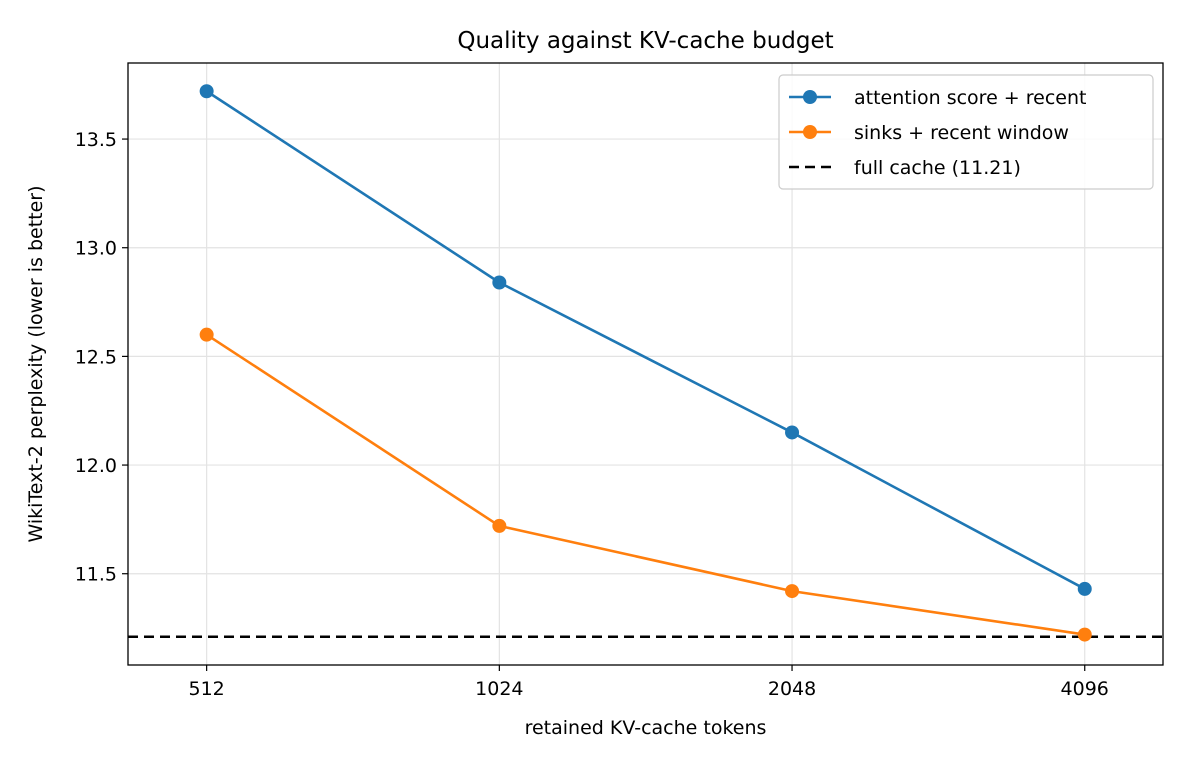 Image resolution: width=1190 pixels, height=765 pixels. Describe the element at coordinates (645, 41) in the screenshot. I see `chart-title: Quality against KV-cache budget` at that location.